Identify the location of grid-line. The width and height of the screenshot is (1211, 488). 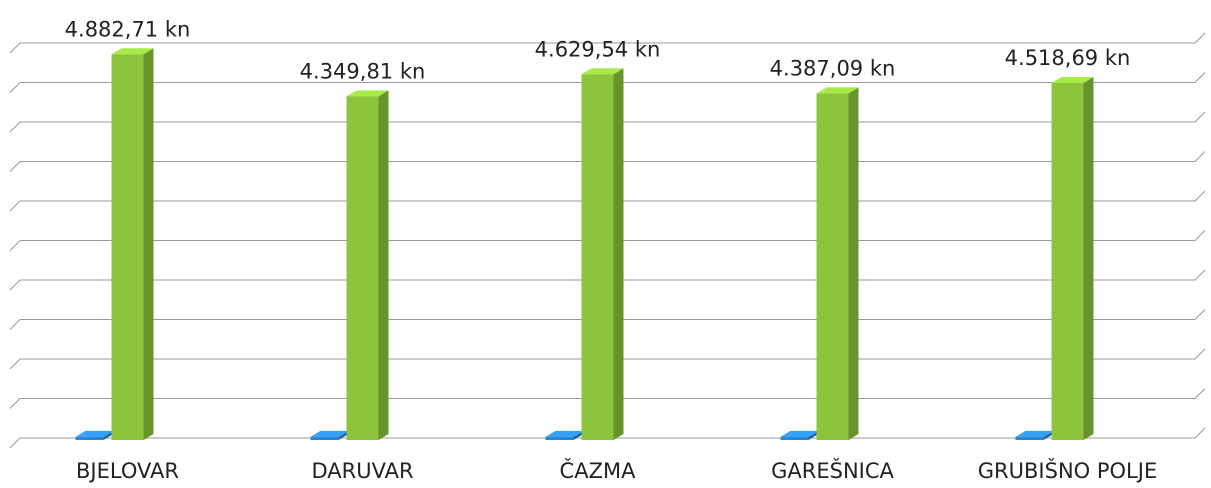
(607, 43).